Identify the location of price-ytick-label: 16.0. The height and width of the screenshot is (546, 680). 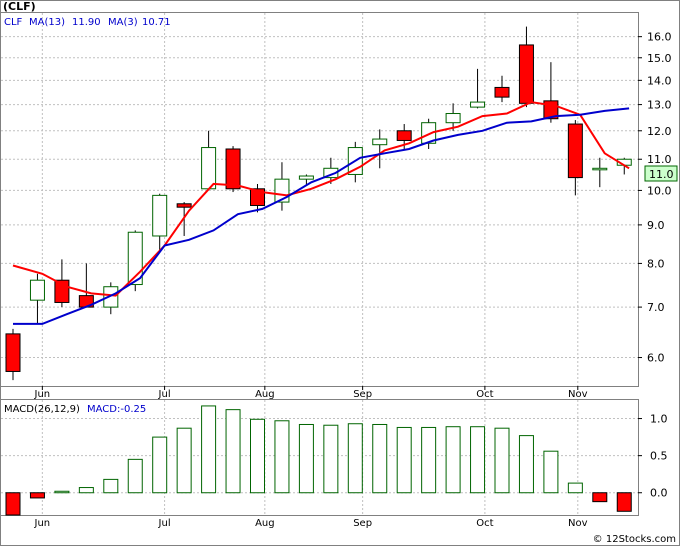
(659, 37).